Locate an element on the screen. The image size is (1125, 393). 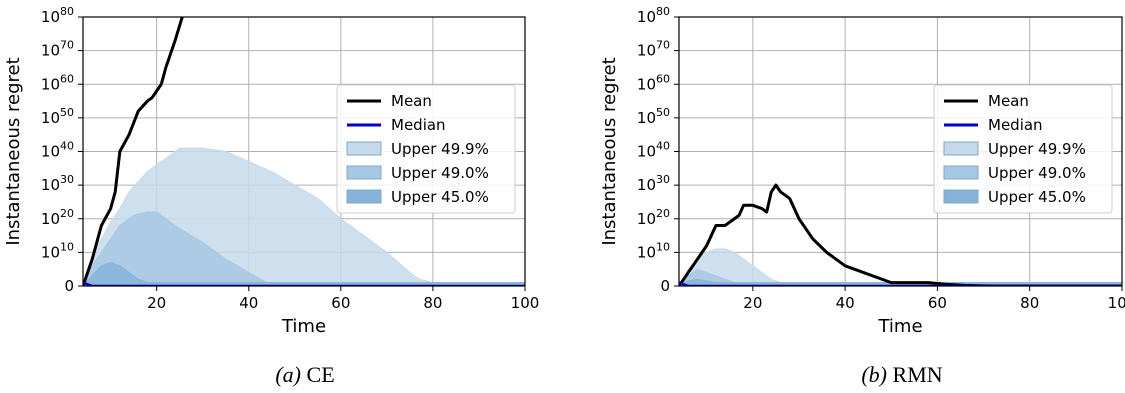
plot-area is located at coordinates (900, 234).